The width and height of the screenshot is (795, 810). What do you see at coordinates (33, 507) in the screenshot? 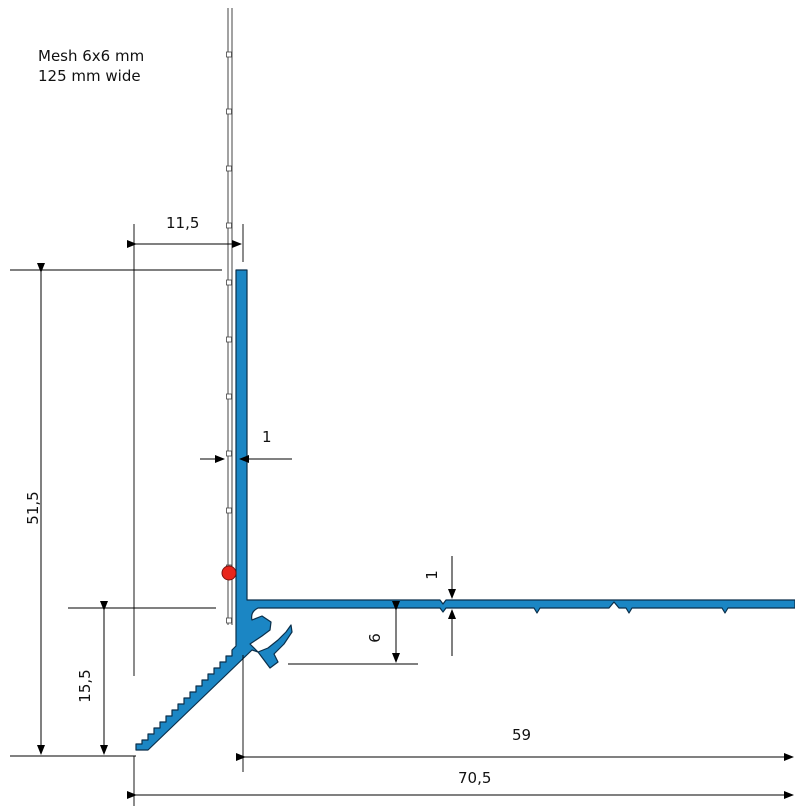
I see `dim-total-height-label: 51,5` at bounding box center [33, 507].